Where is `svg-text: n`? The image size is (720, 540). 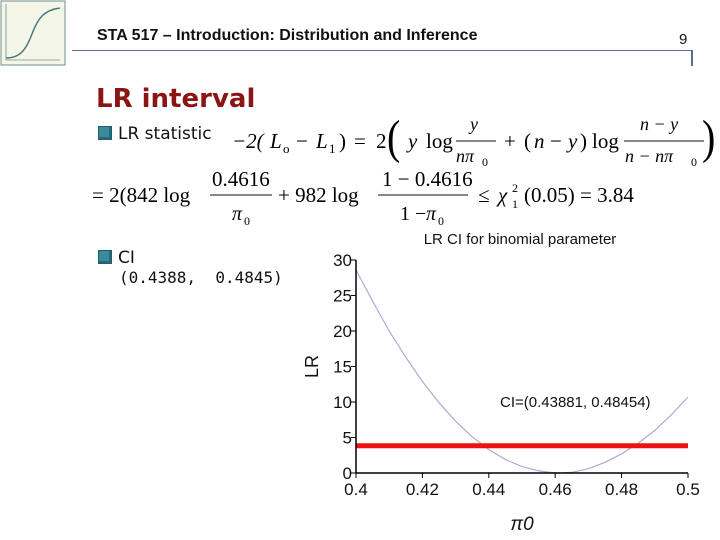 svg-text: n is located at coordinates (539, 141).